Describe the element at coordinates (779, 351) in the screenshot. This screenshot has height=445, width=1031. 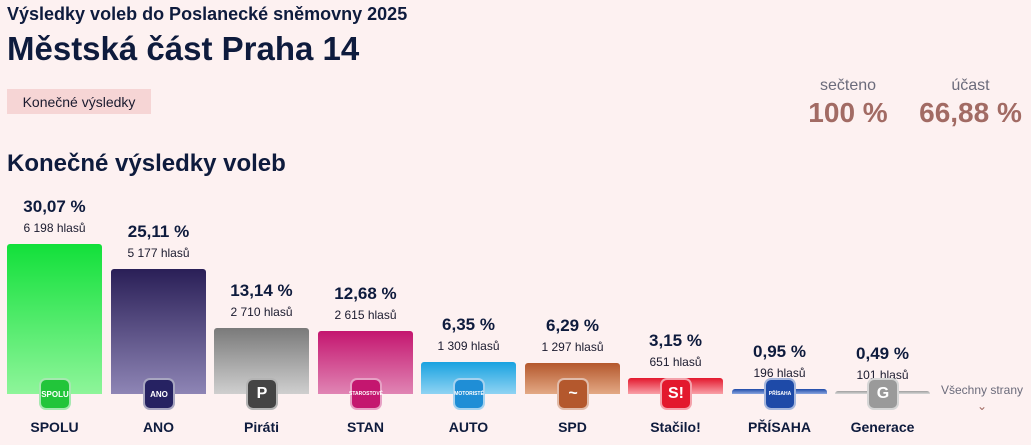
I see `percent-label: 0,95 %` at that location.